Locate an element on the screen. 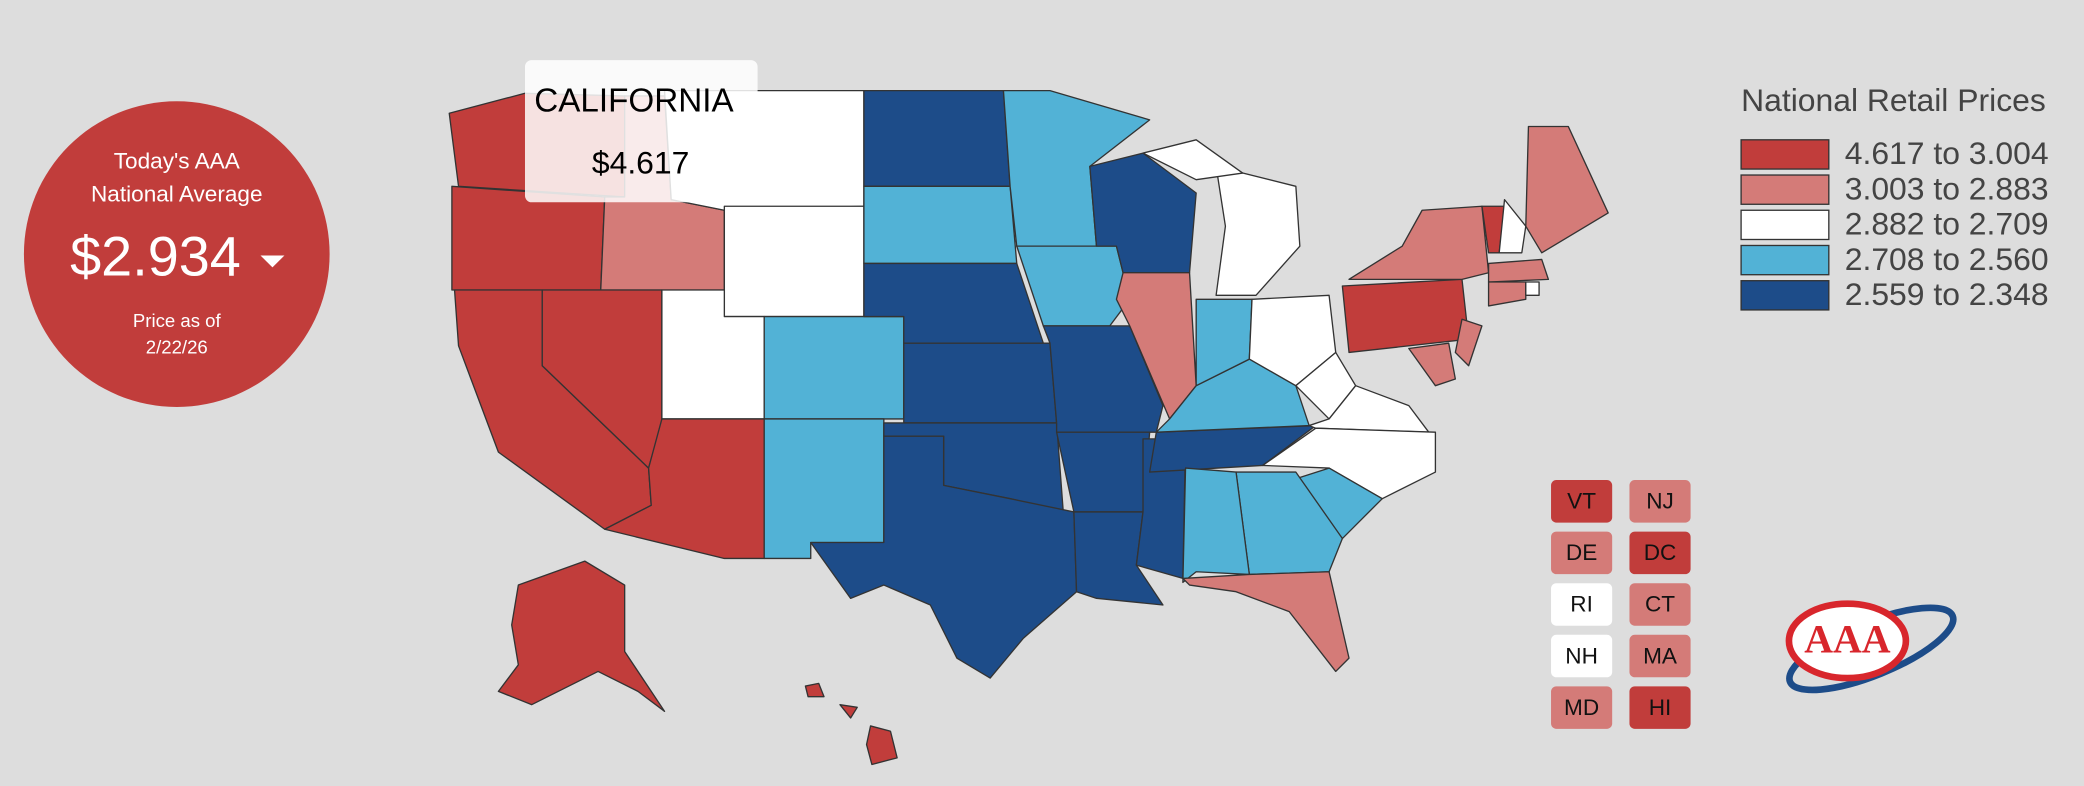  legend-label: 4.617 to 3.004 is located at coordinates (1947, 153).